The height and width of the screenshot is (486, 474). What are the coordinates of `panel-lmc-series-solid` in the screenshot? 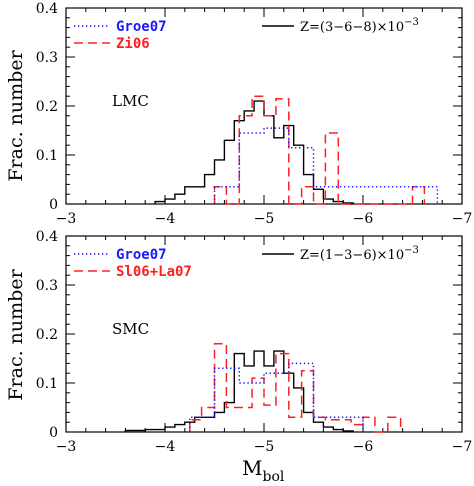 It's located at (254, 152).